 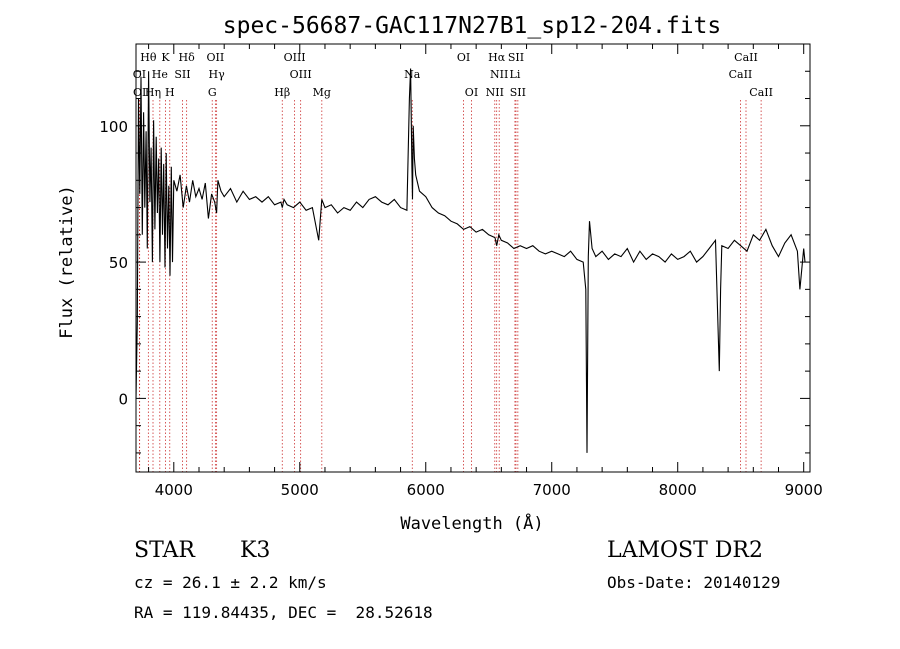 I want to click on line-marker-label: H, so click(x=170, y=92).